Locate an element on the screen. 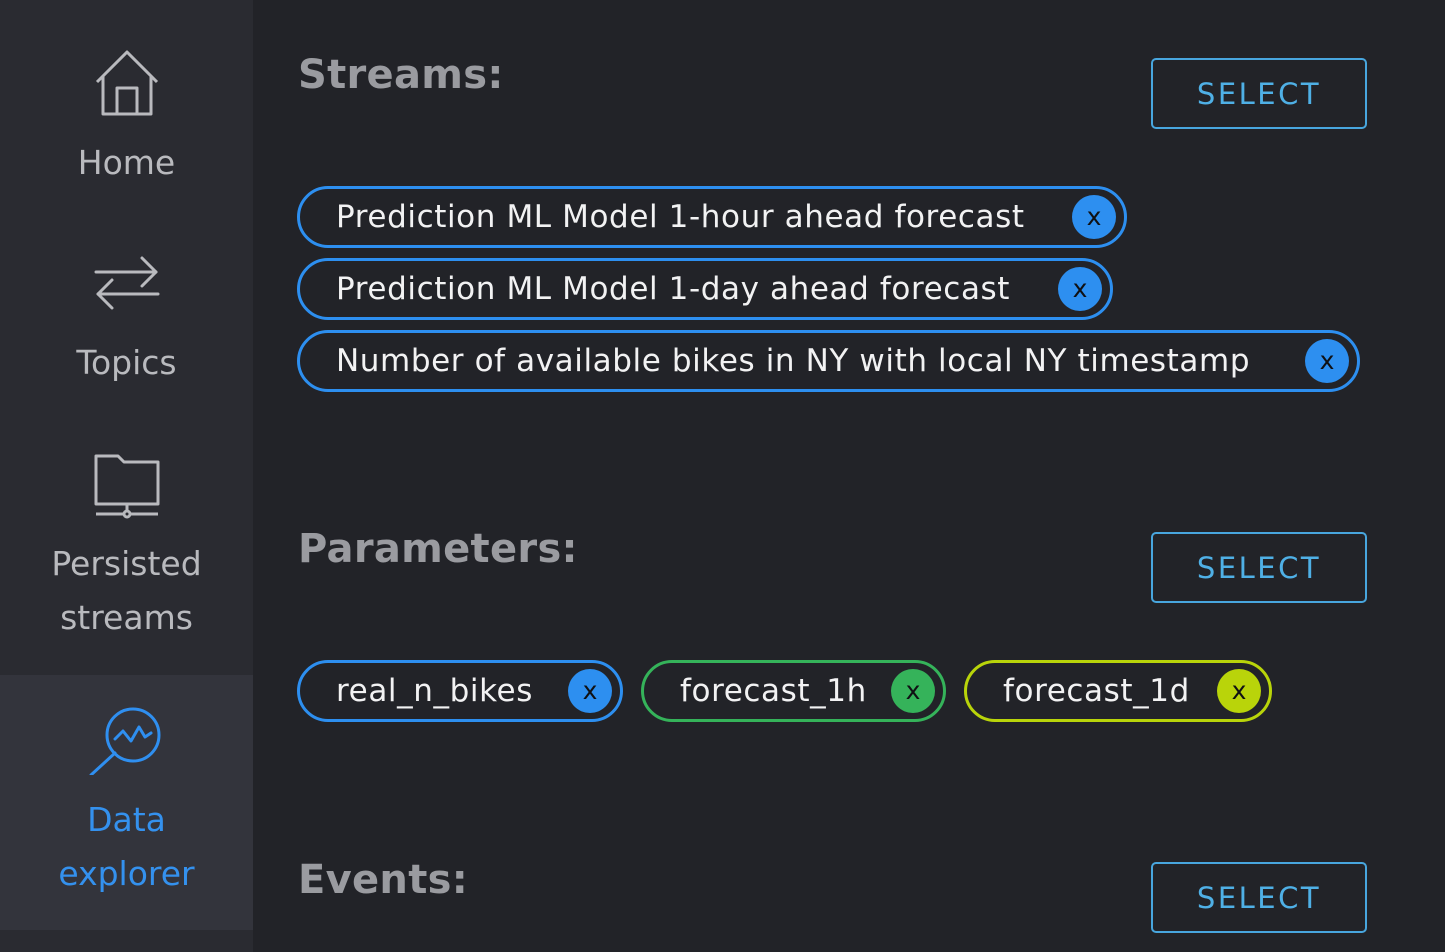  parameter-chip-label: forecast_1d is located at coordinates (1096, 691).